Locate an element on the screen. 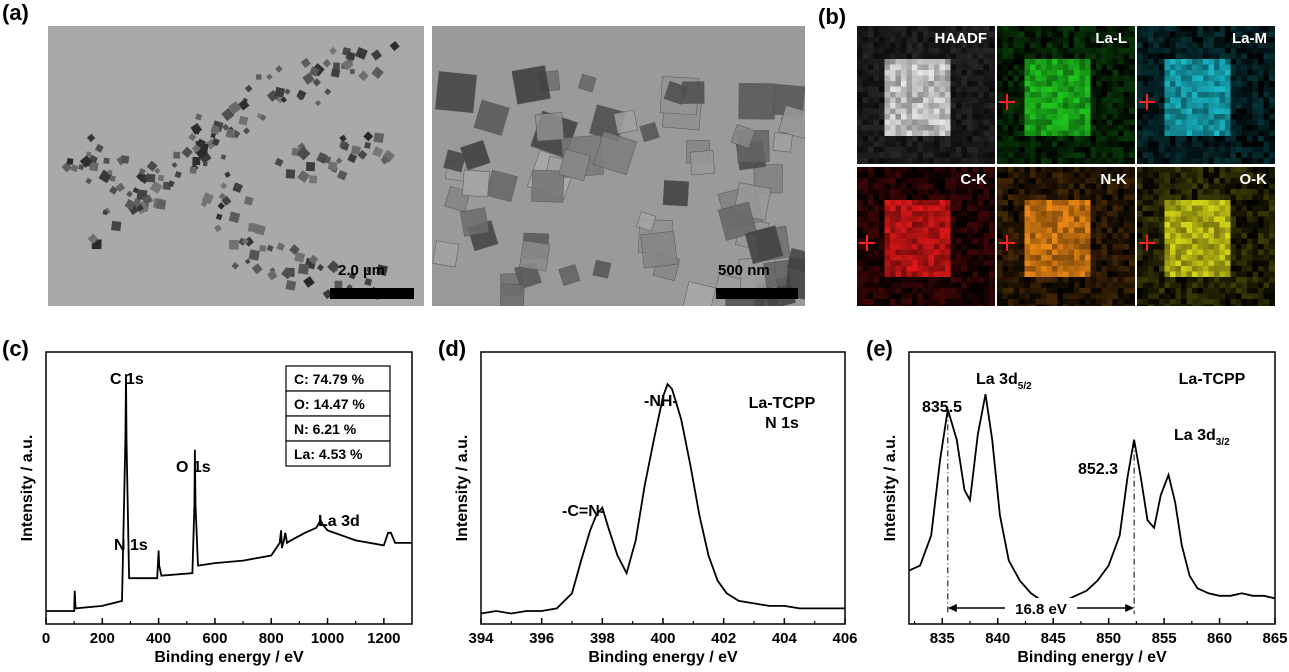 The image size is (1289, 672). x-tick-label: 0 is located at coordinates (46, 638).